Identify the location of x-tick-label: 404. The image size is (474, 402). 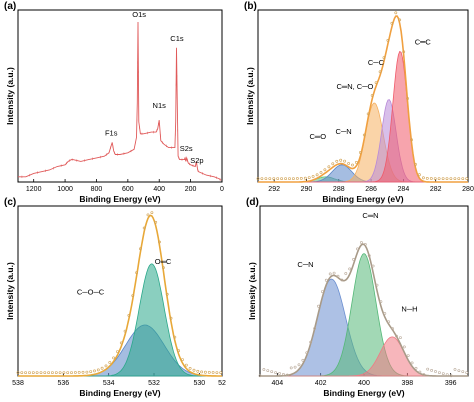
(277, 383).